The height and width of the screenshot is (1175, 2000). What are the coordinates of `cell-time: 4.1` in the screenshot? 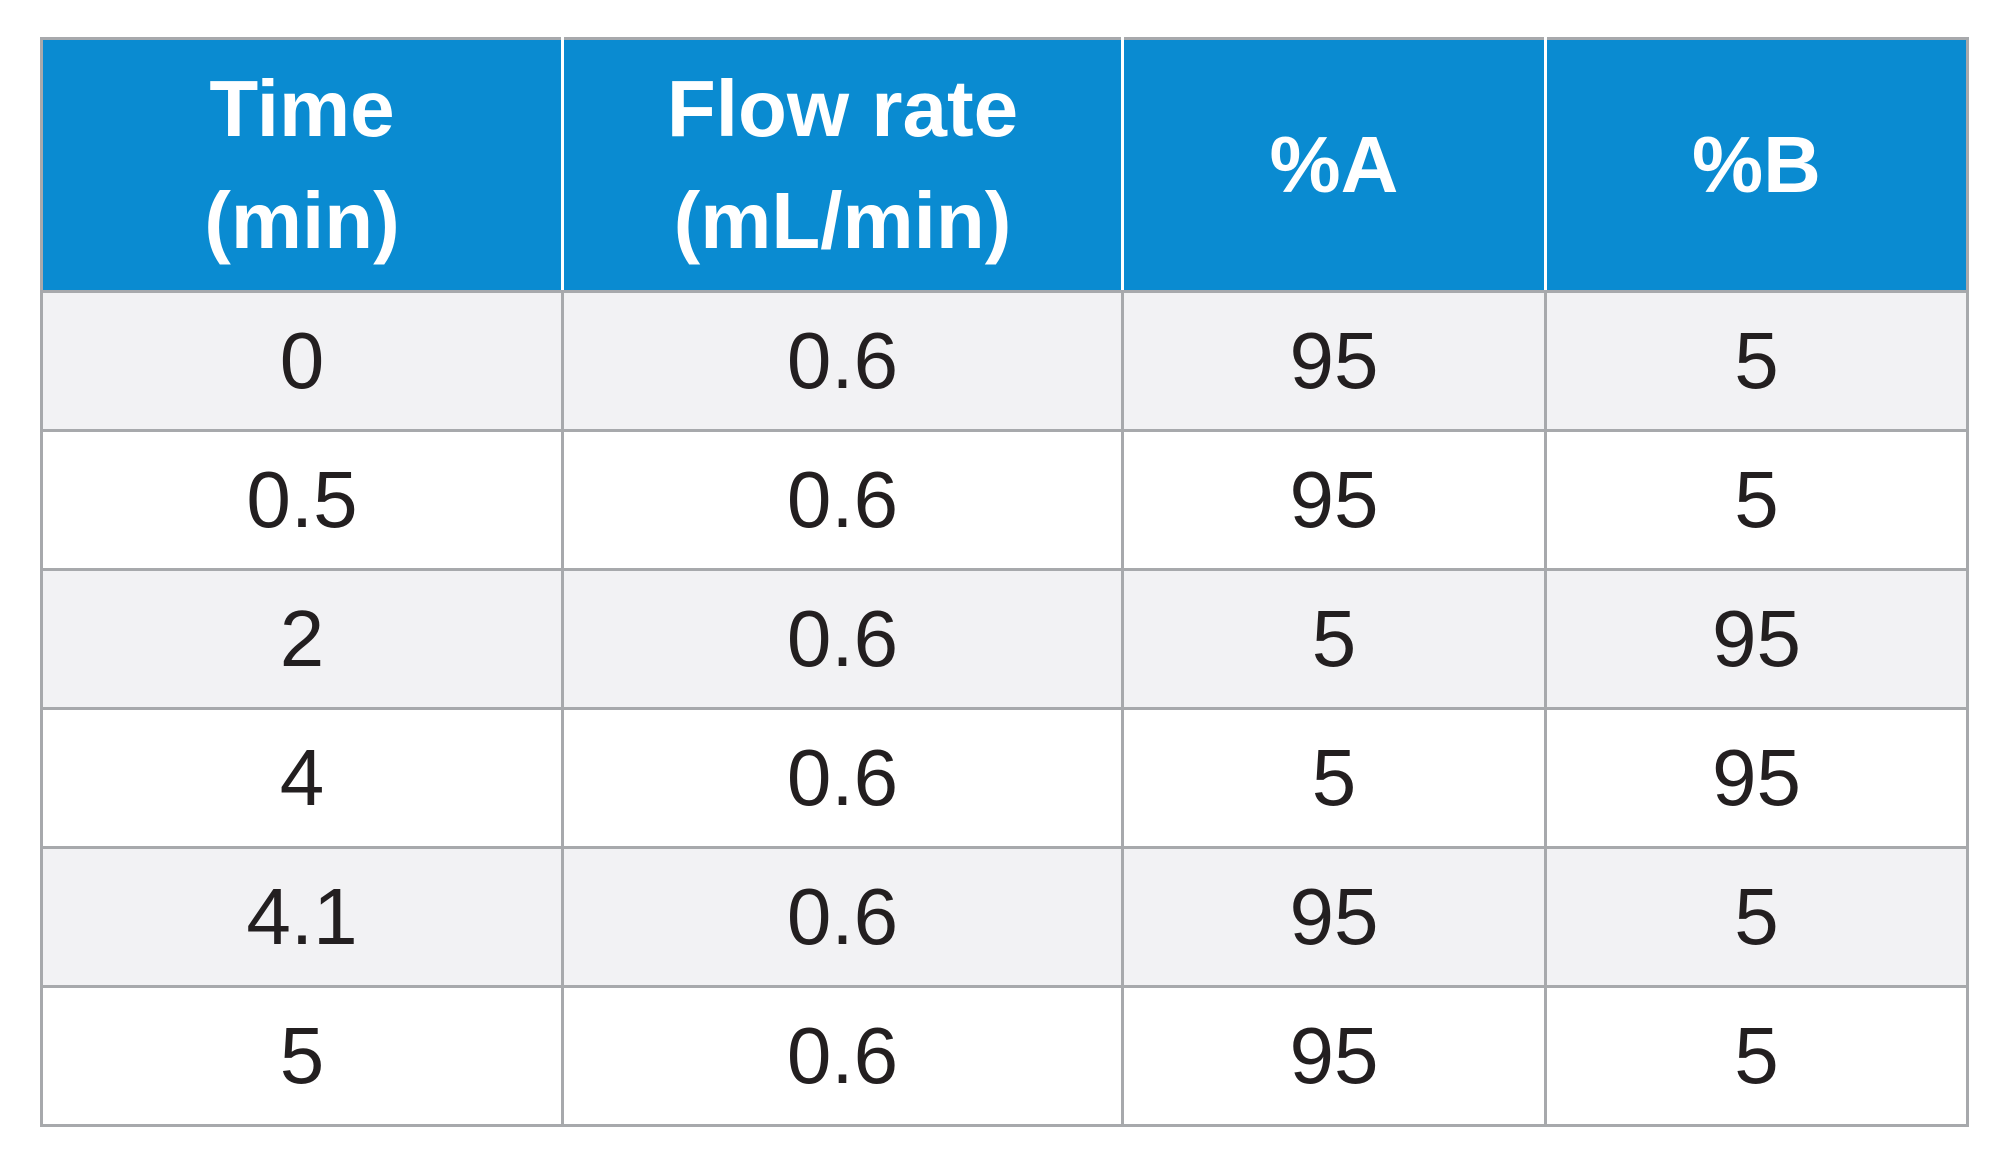 It's located at (302, 917).